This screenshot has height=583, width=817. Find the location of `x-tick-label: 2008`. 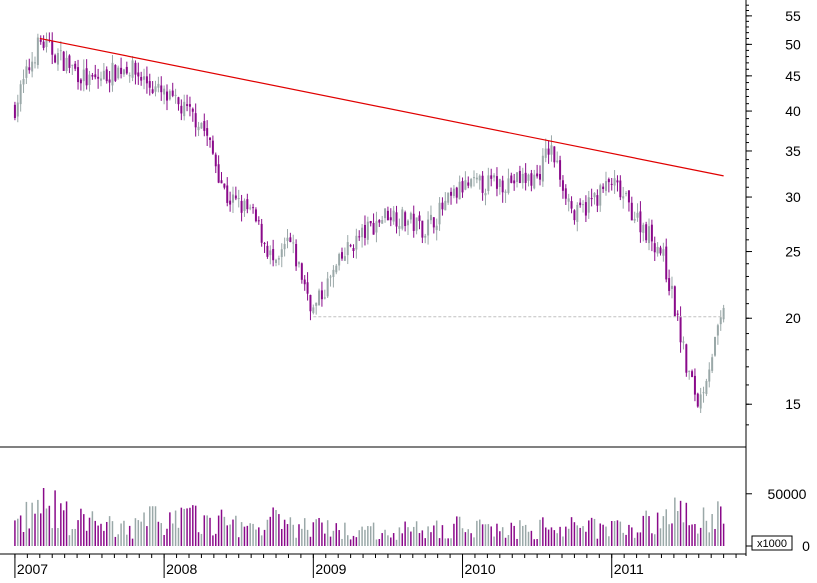

x-tick-label: 2008 is located at coordinates (181, 569).